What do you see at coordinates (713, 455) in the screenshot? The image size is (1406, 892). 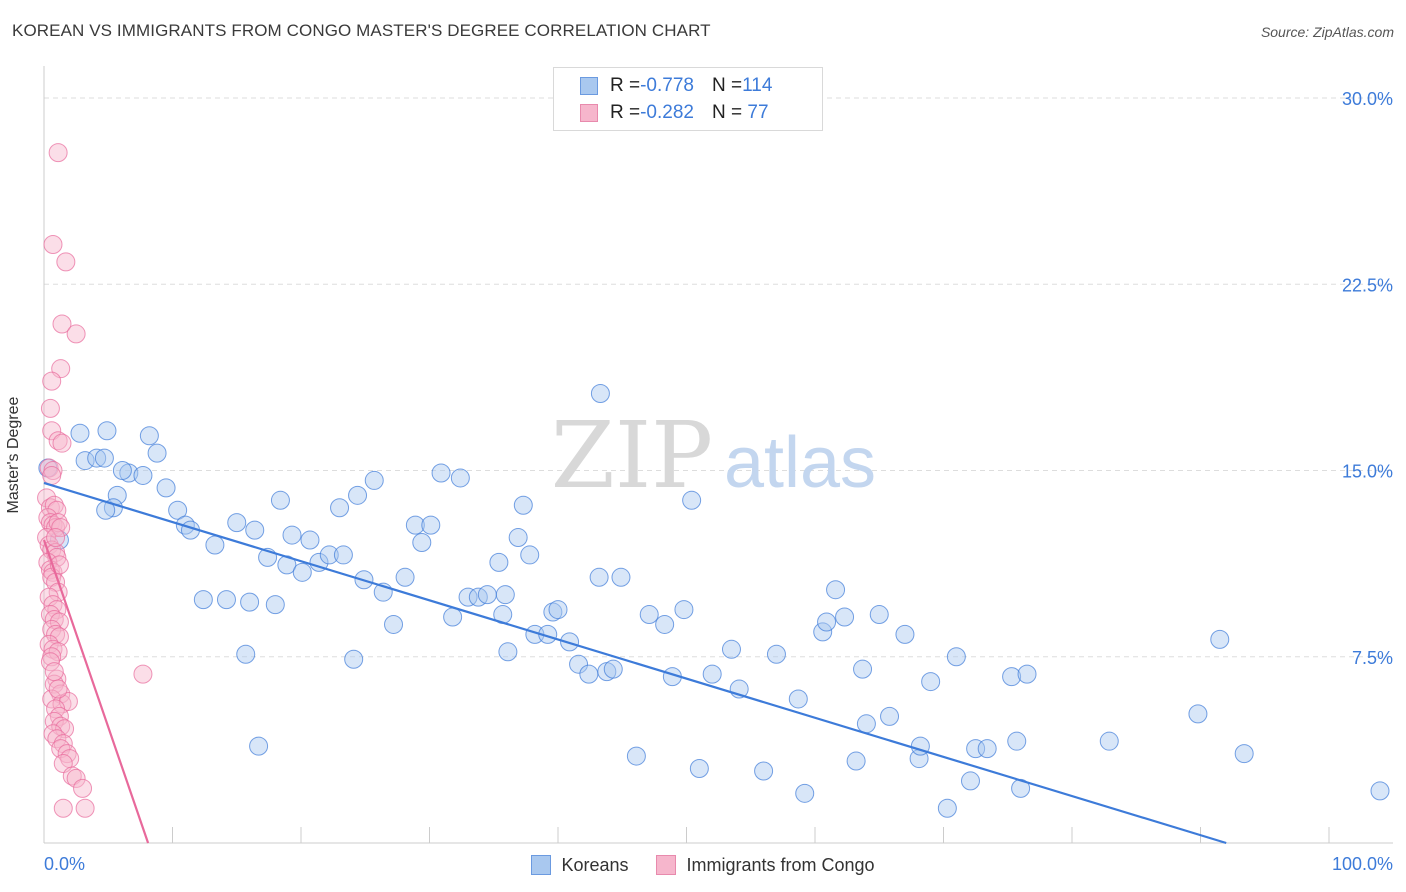 I see `watermark: ZIP atlas` at bounding box center [713, 455].